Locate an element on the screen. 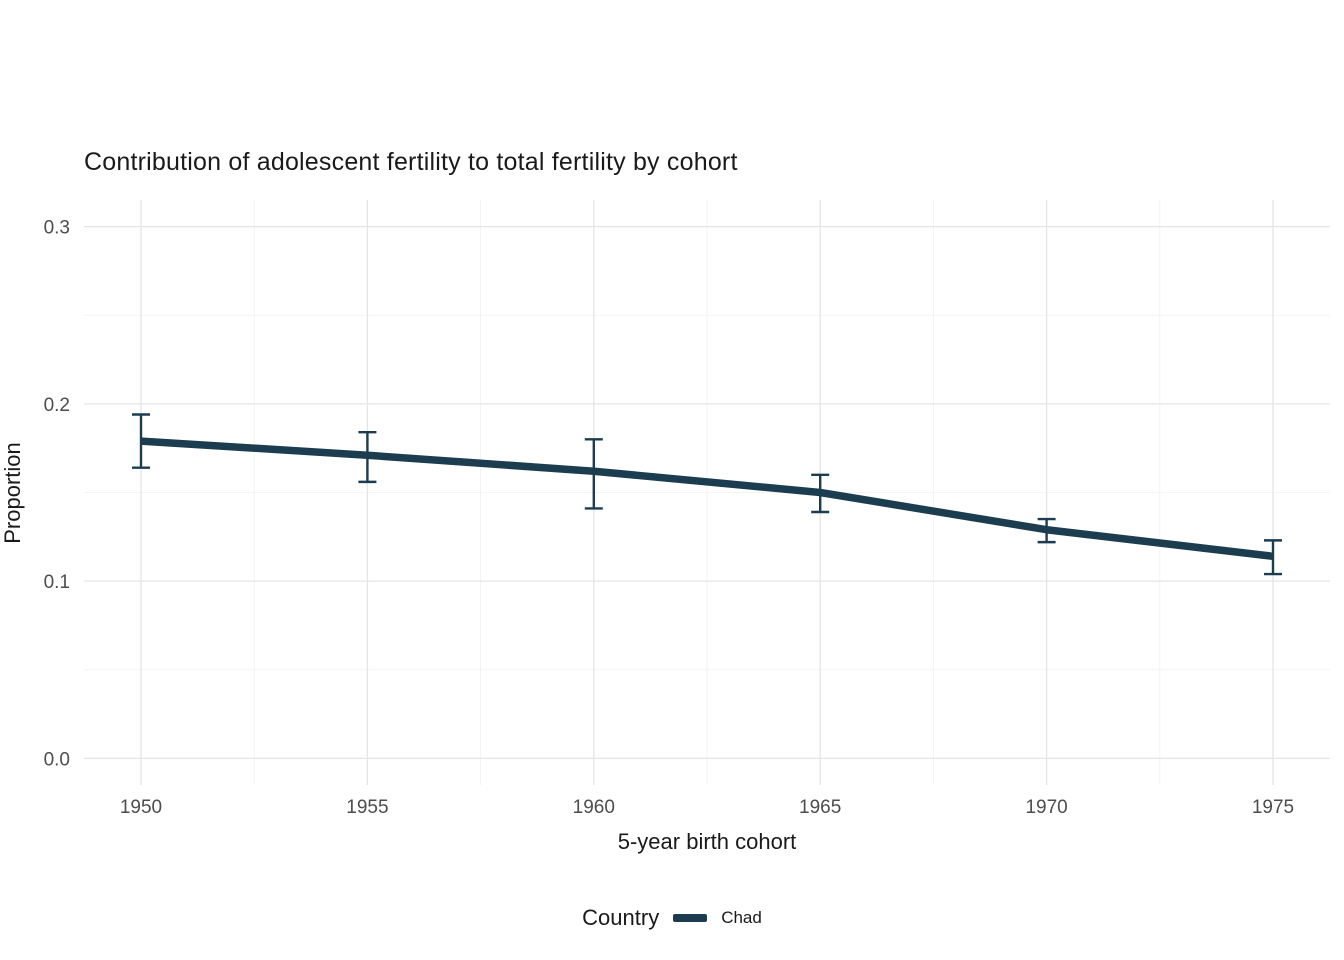 The width and height of the screenshot is (1344, 960). x-tick-label: 1955 is located at coordinates (367, 807).